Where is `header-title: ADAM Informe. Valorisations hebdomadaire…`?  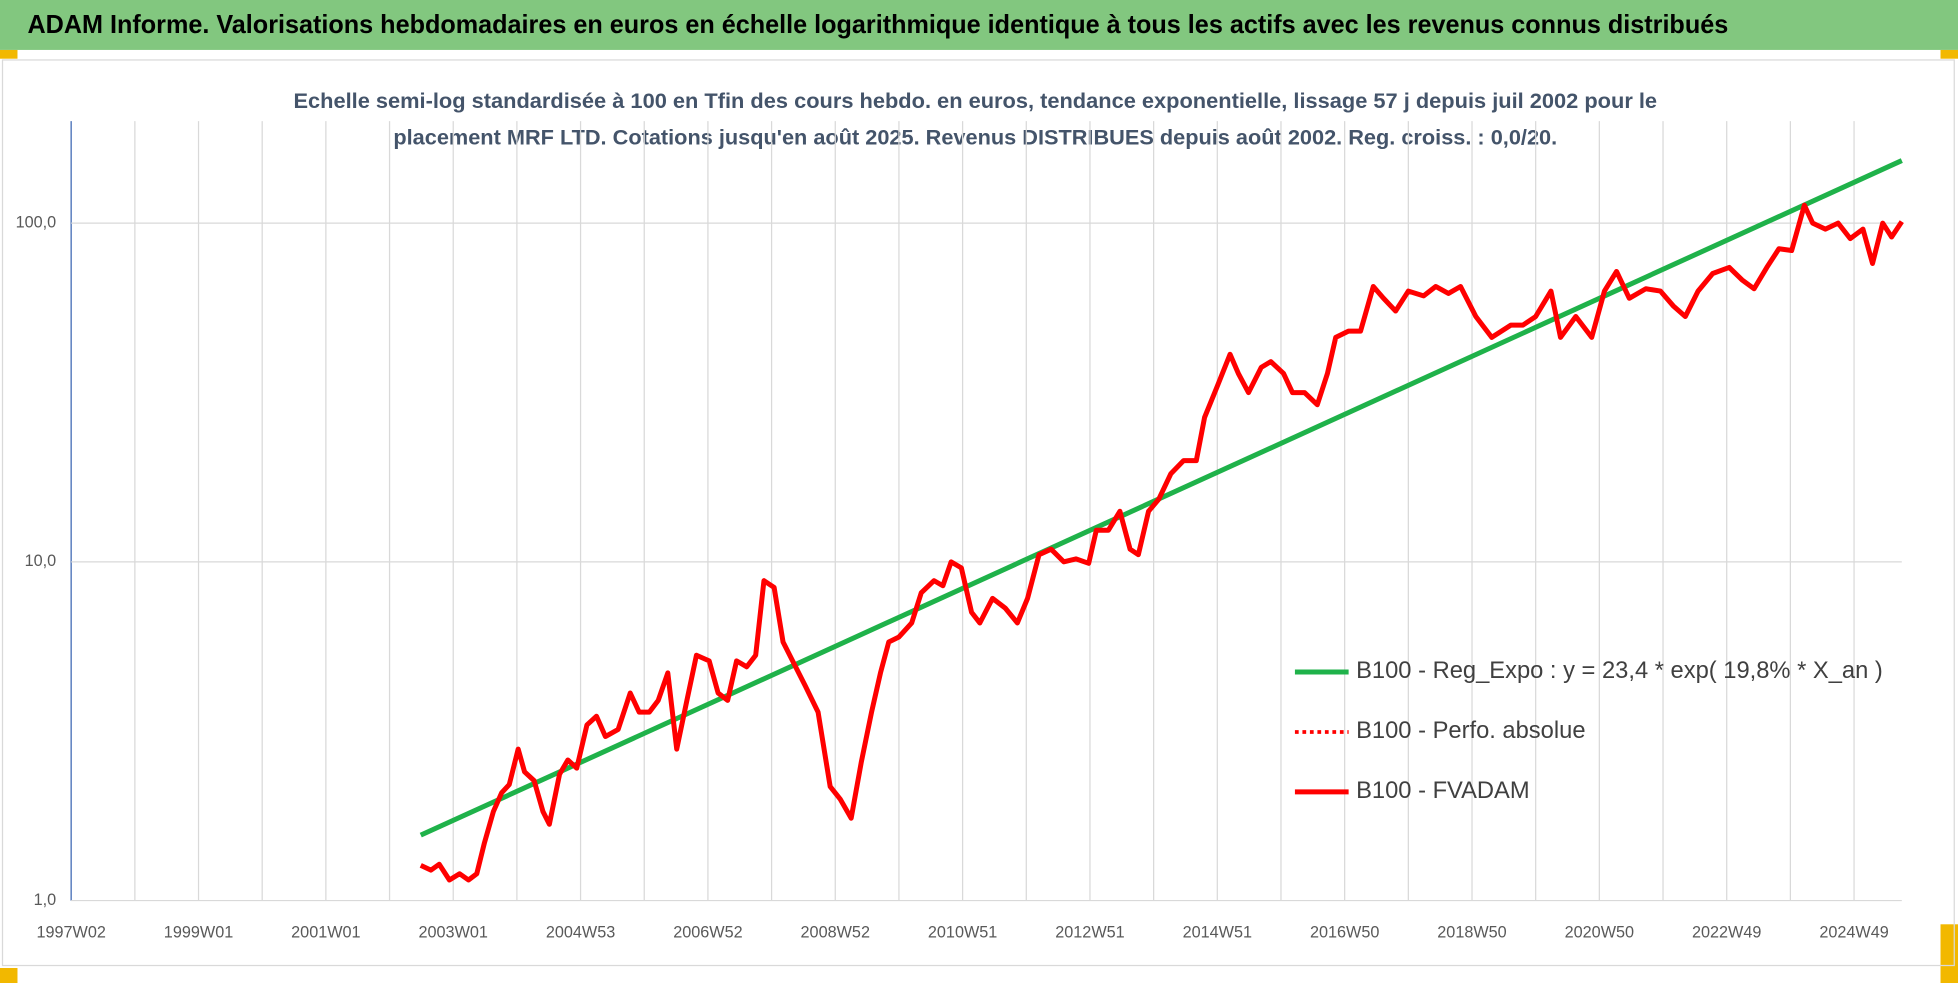 header-title: ADAM Informe. Valorisations hebdomadaire… is located at coordinates (877, 24).